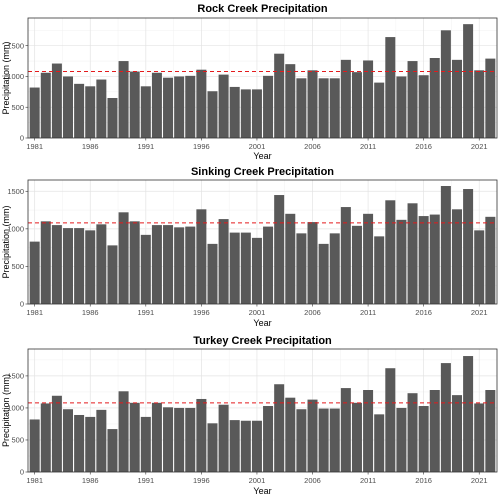  What do you see at coordinates (256, 446) in the screenshot?
I see `bar-2001` at bounding box center [256, 446].